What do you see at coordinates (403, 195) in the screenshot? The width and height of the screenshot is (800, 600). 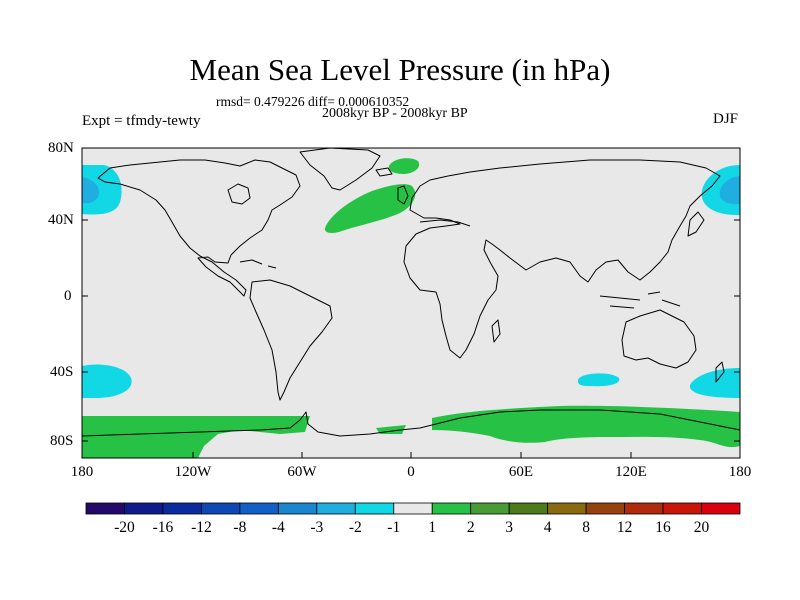 I see `coastline-britain` at bounding box center [403, 195].